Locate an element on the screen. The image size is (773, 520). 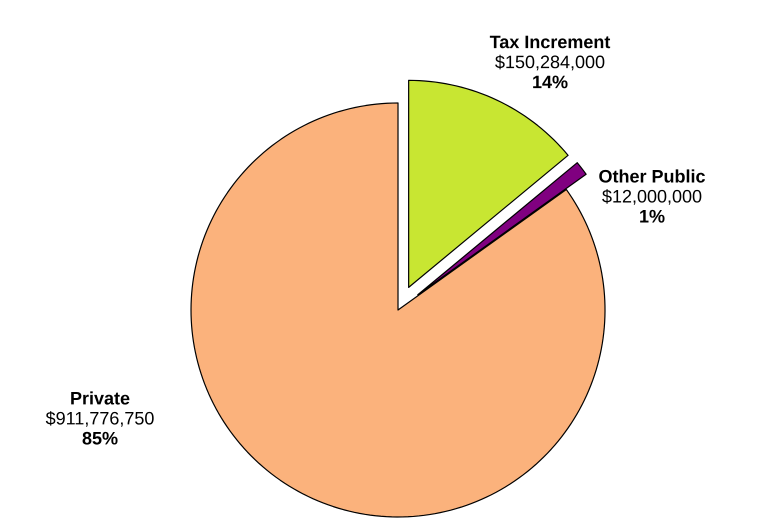
slice-label: Private is located at coordinates (100, 398).